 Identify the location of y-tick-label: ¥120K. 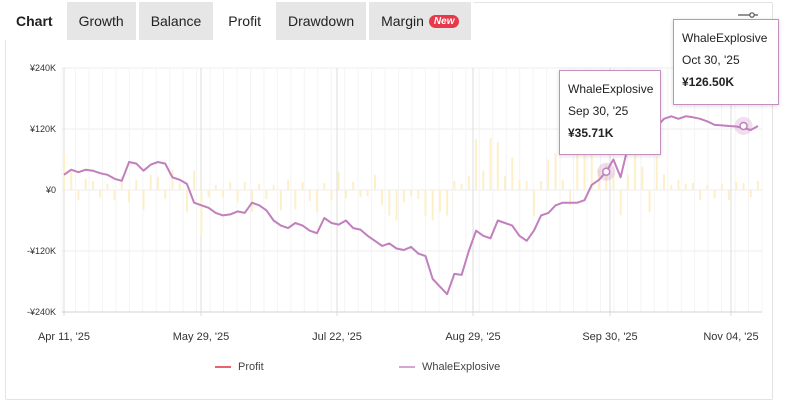
(42, 129).